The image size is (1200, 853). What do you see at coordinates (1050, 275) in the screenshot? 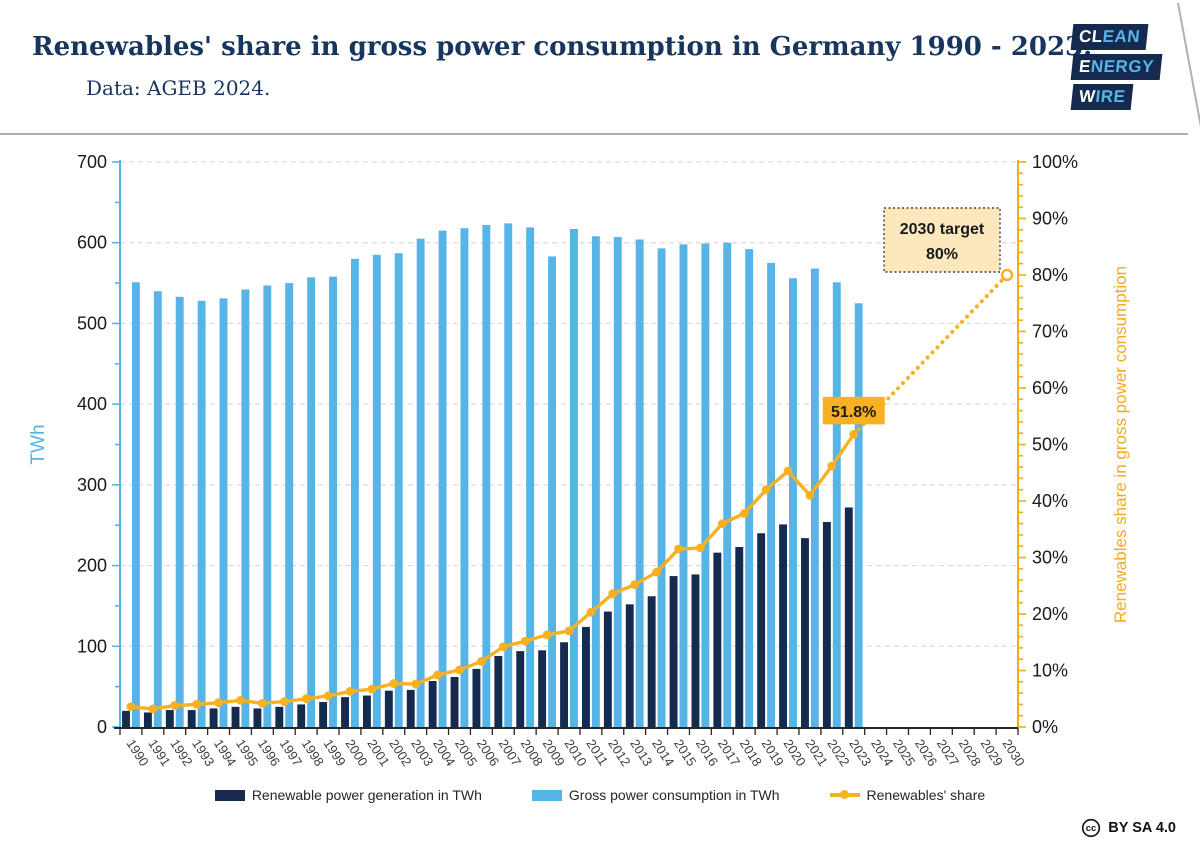
I see `right-axis-tick-label: 80%` at bounding box center [1050, 275].